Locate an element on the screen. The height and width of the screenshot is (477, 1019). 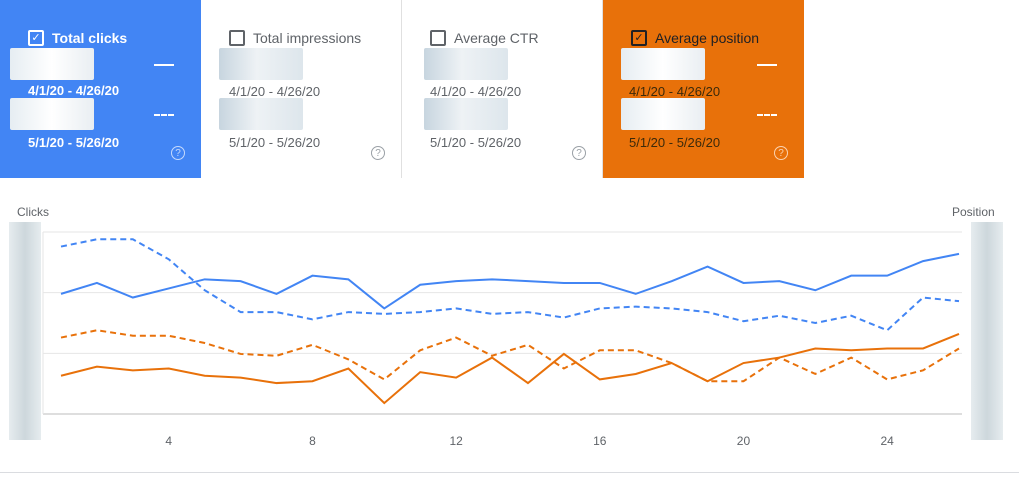
card-header: ✓ Total clicks is located at coordinates (77, 38).